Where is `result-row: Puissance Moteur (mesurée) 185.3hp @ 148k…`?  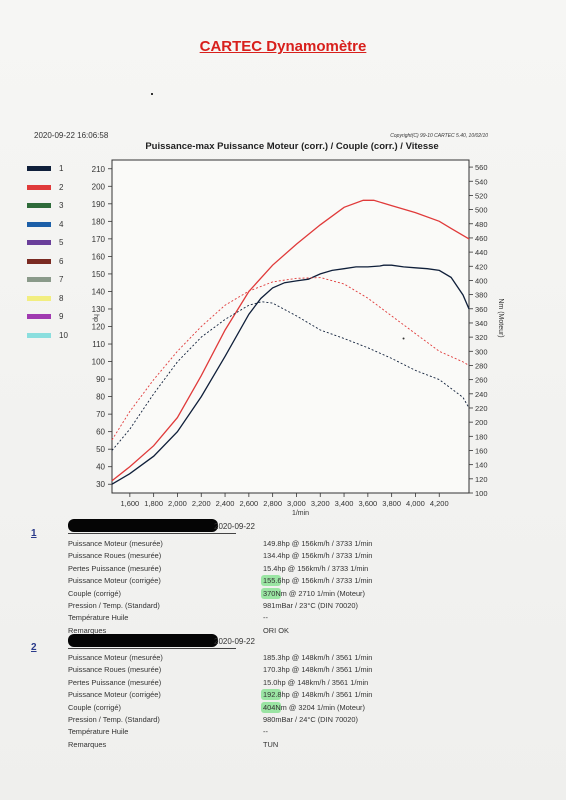
result-row: Puissance Moteur (mesurée) 185.3hp @ 148k… is located at coordinates (278, 658).